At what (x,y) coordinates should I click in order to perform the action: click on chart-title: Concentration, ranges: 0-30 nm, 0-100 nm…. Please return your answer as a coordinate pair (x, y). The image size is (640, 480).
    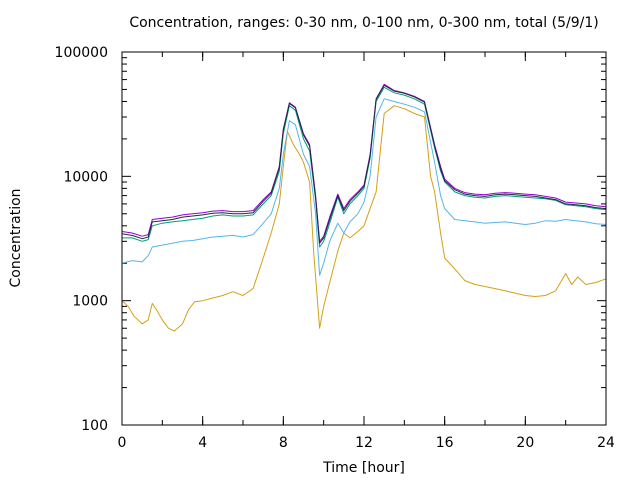
    Looking at the image, I should click on (363, 23).